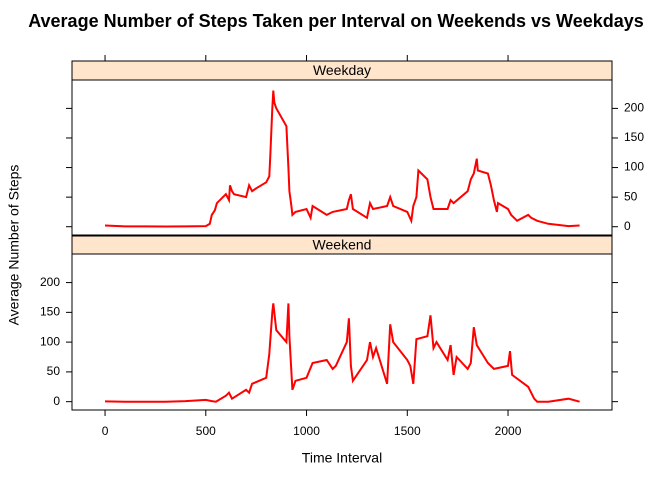  What do you see at coordinates (206, 431) in the screenshot?
I see `x-tick-label: 500` at bounding box center [206, 431].